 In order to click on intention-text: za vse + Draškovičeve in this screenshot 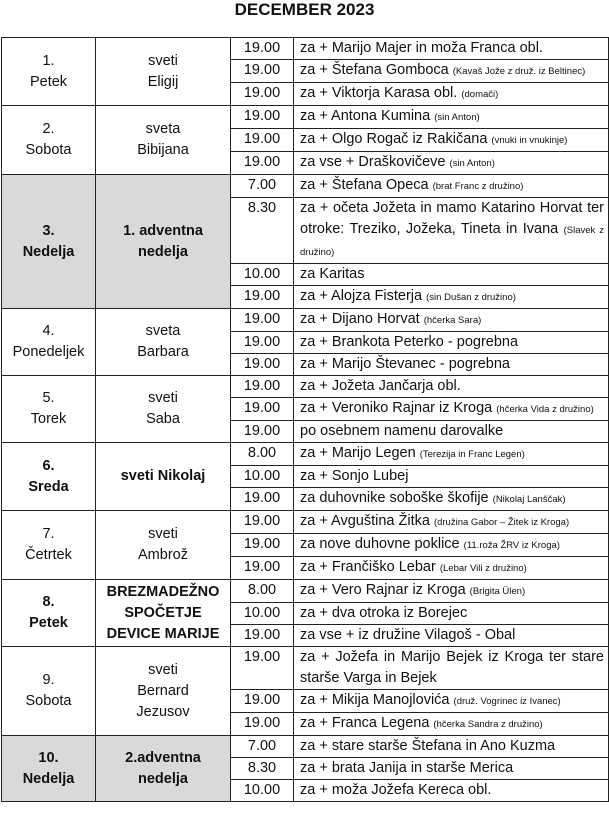, I will do `click(373, 162)`.